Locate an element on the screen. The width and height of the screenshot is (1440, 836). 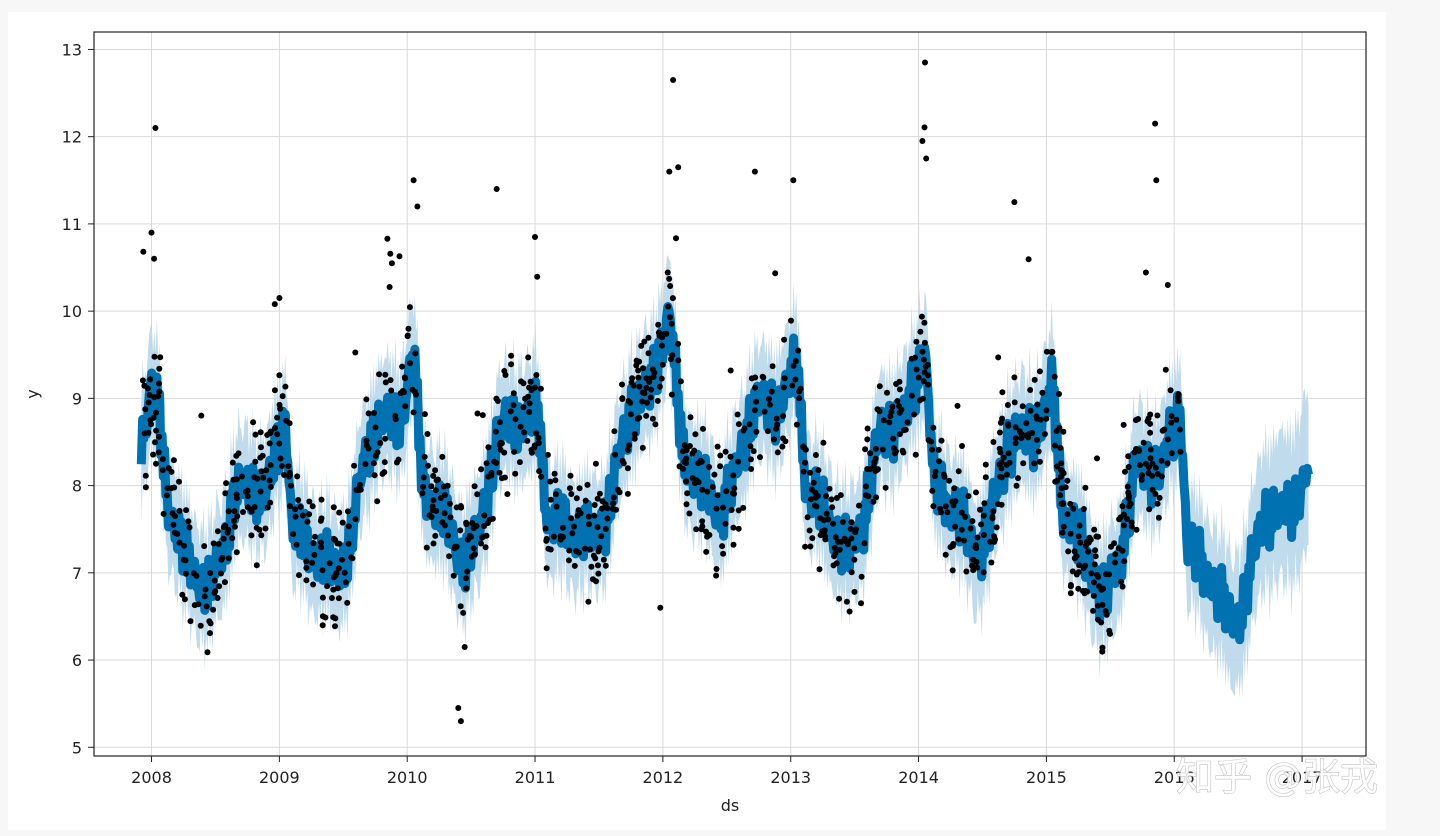
y-tick-label: 12 is located at coordinates (72, 137).